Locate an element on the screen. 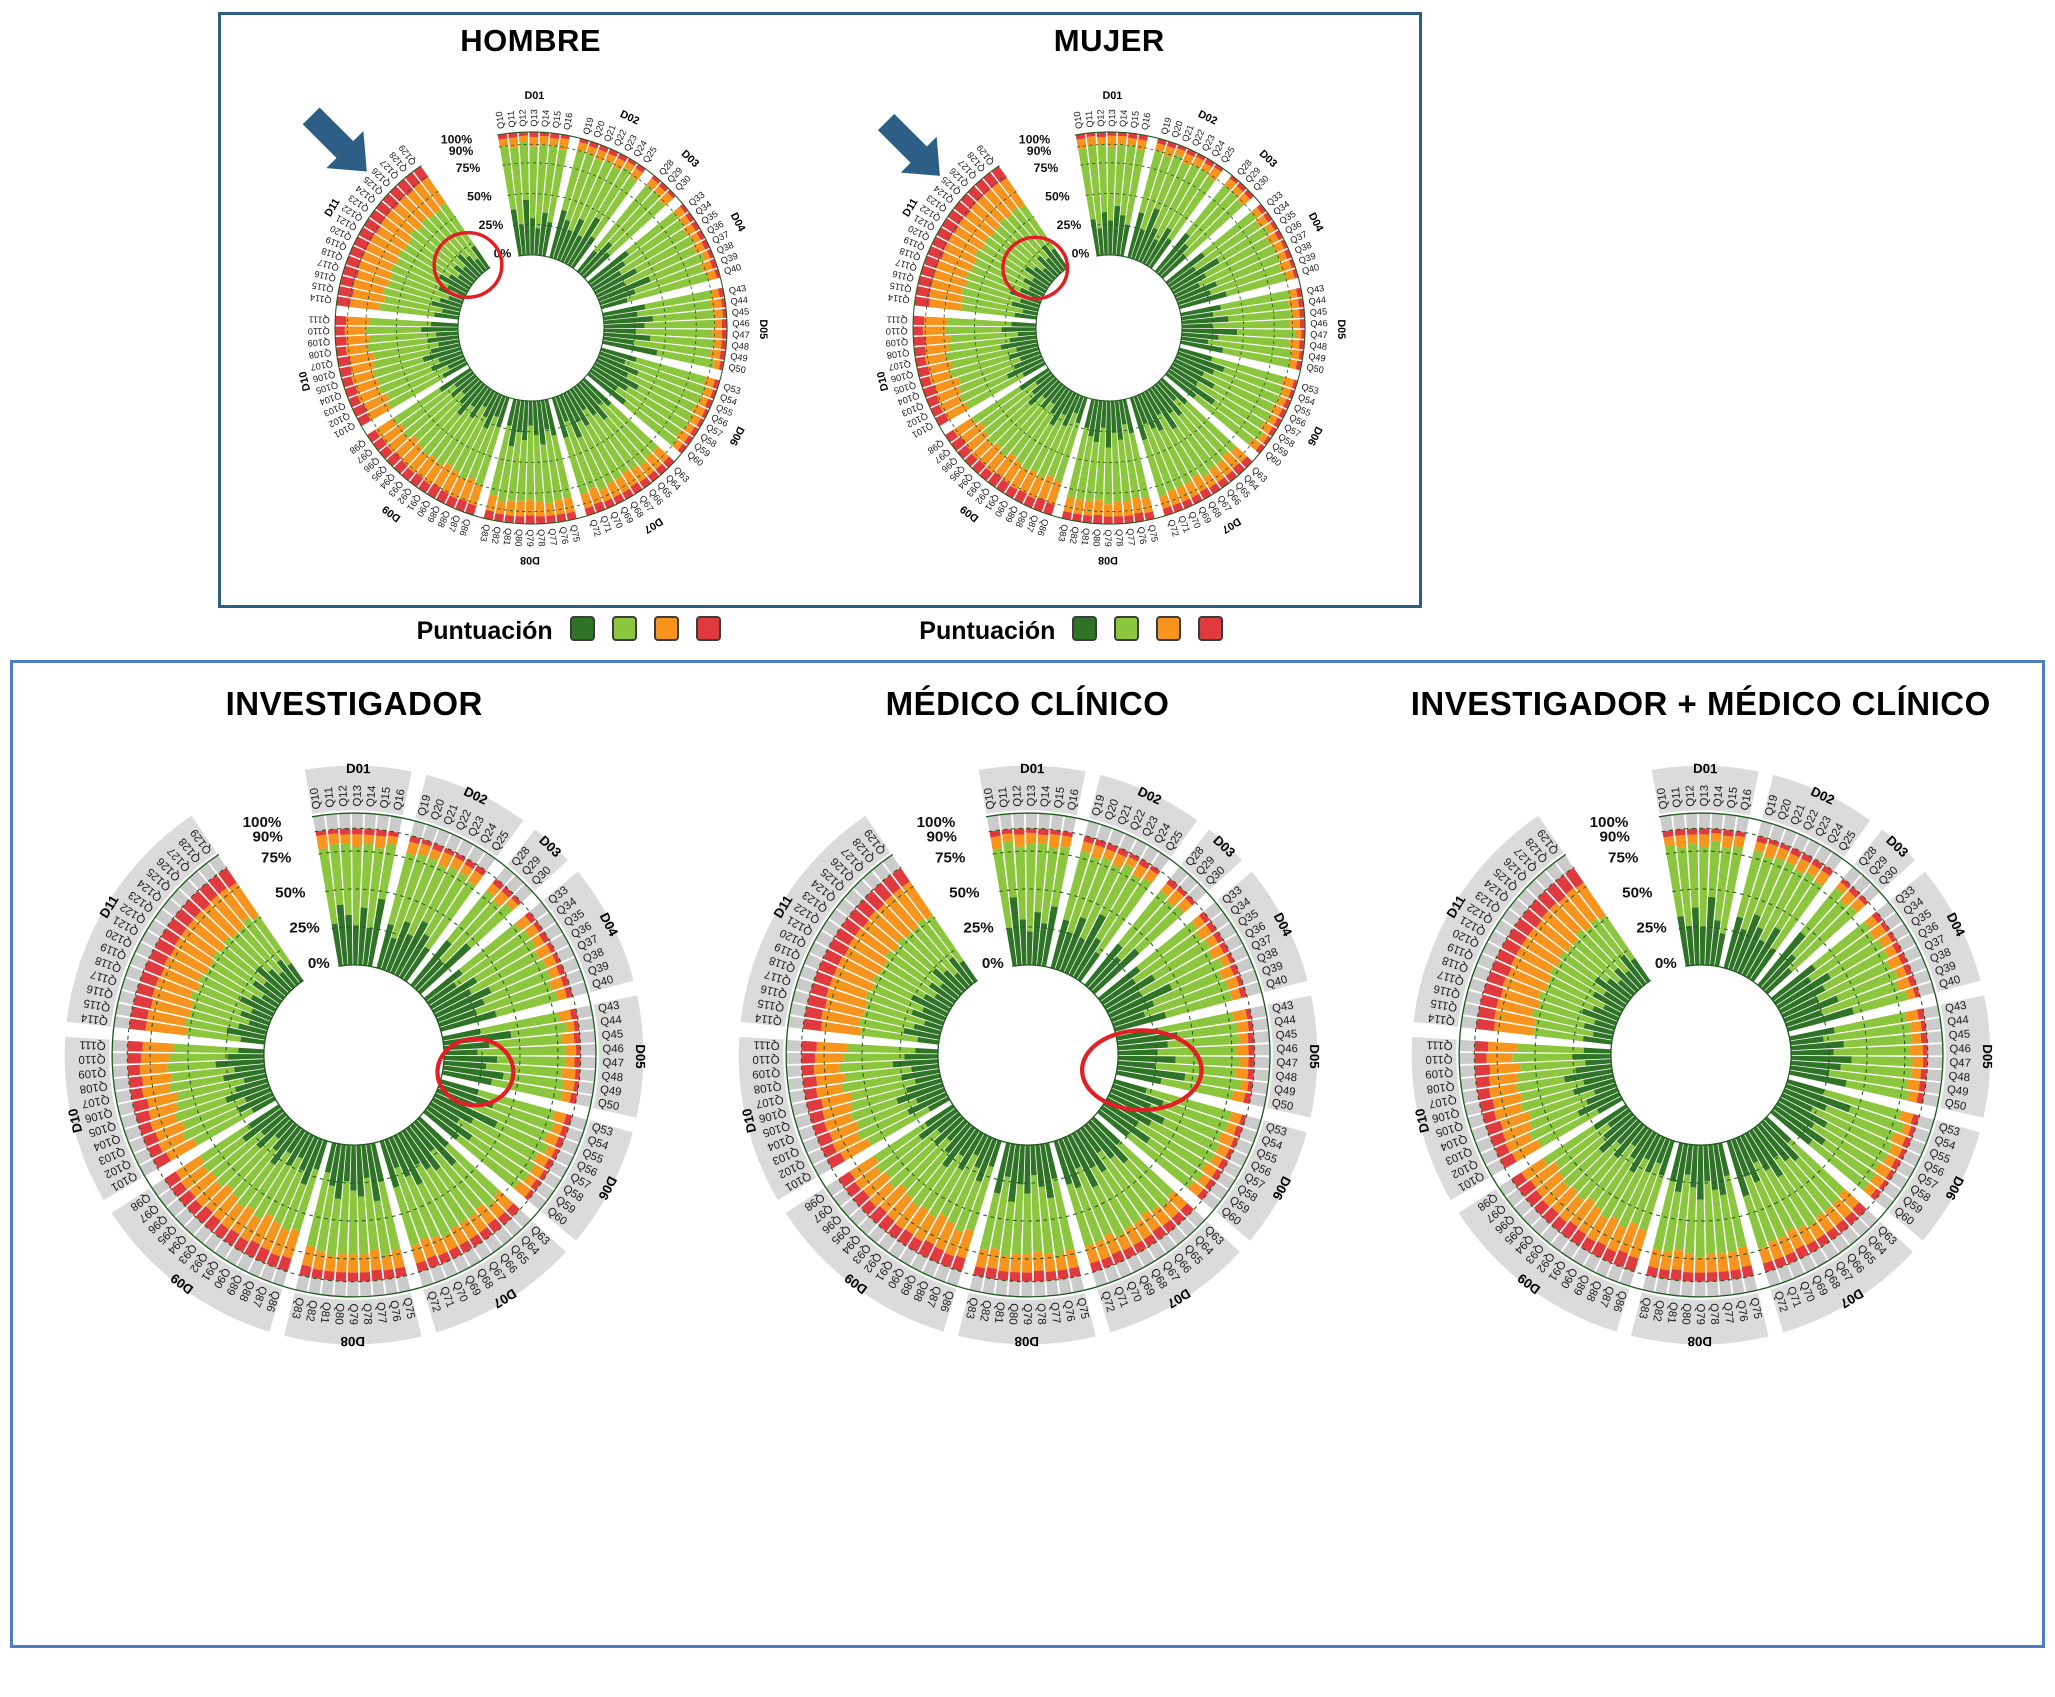 This screenshot has width=2055, height=1697. question-label: Q13 is located at coordinates (1031, 796).